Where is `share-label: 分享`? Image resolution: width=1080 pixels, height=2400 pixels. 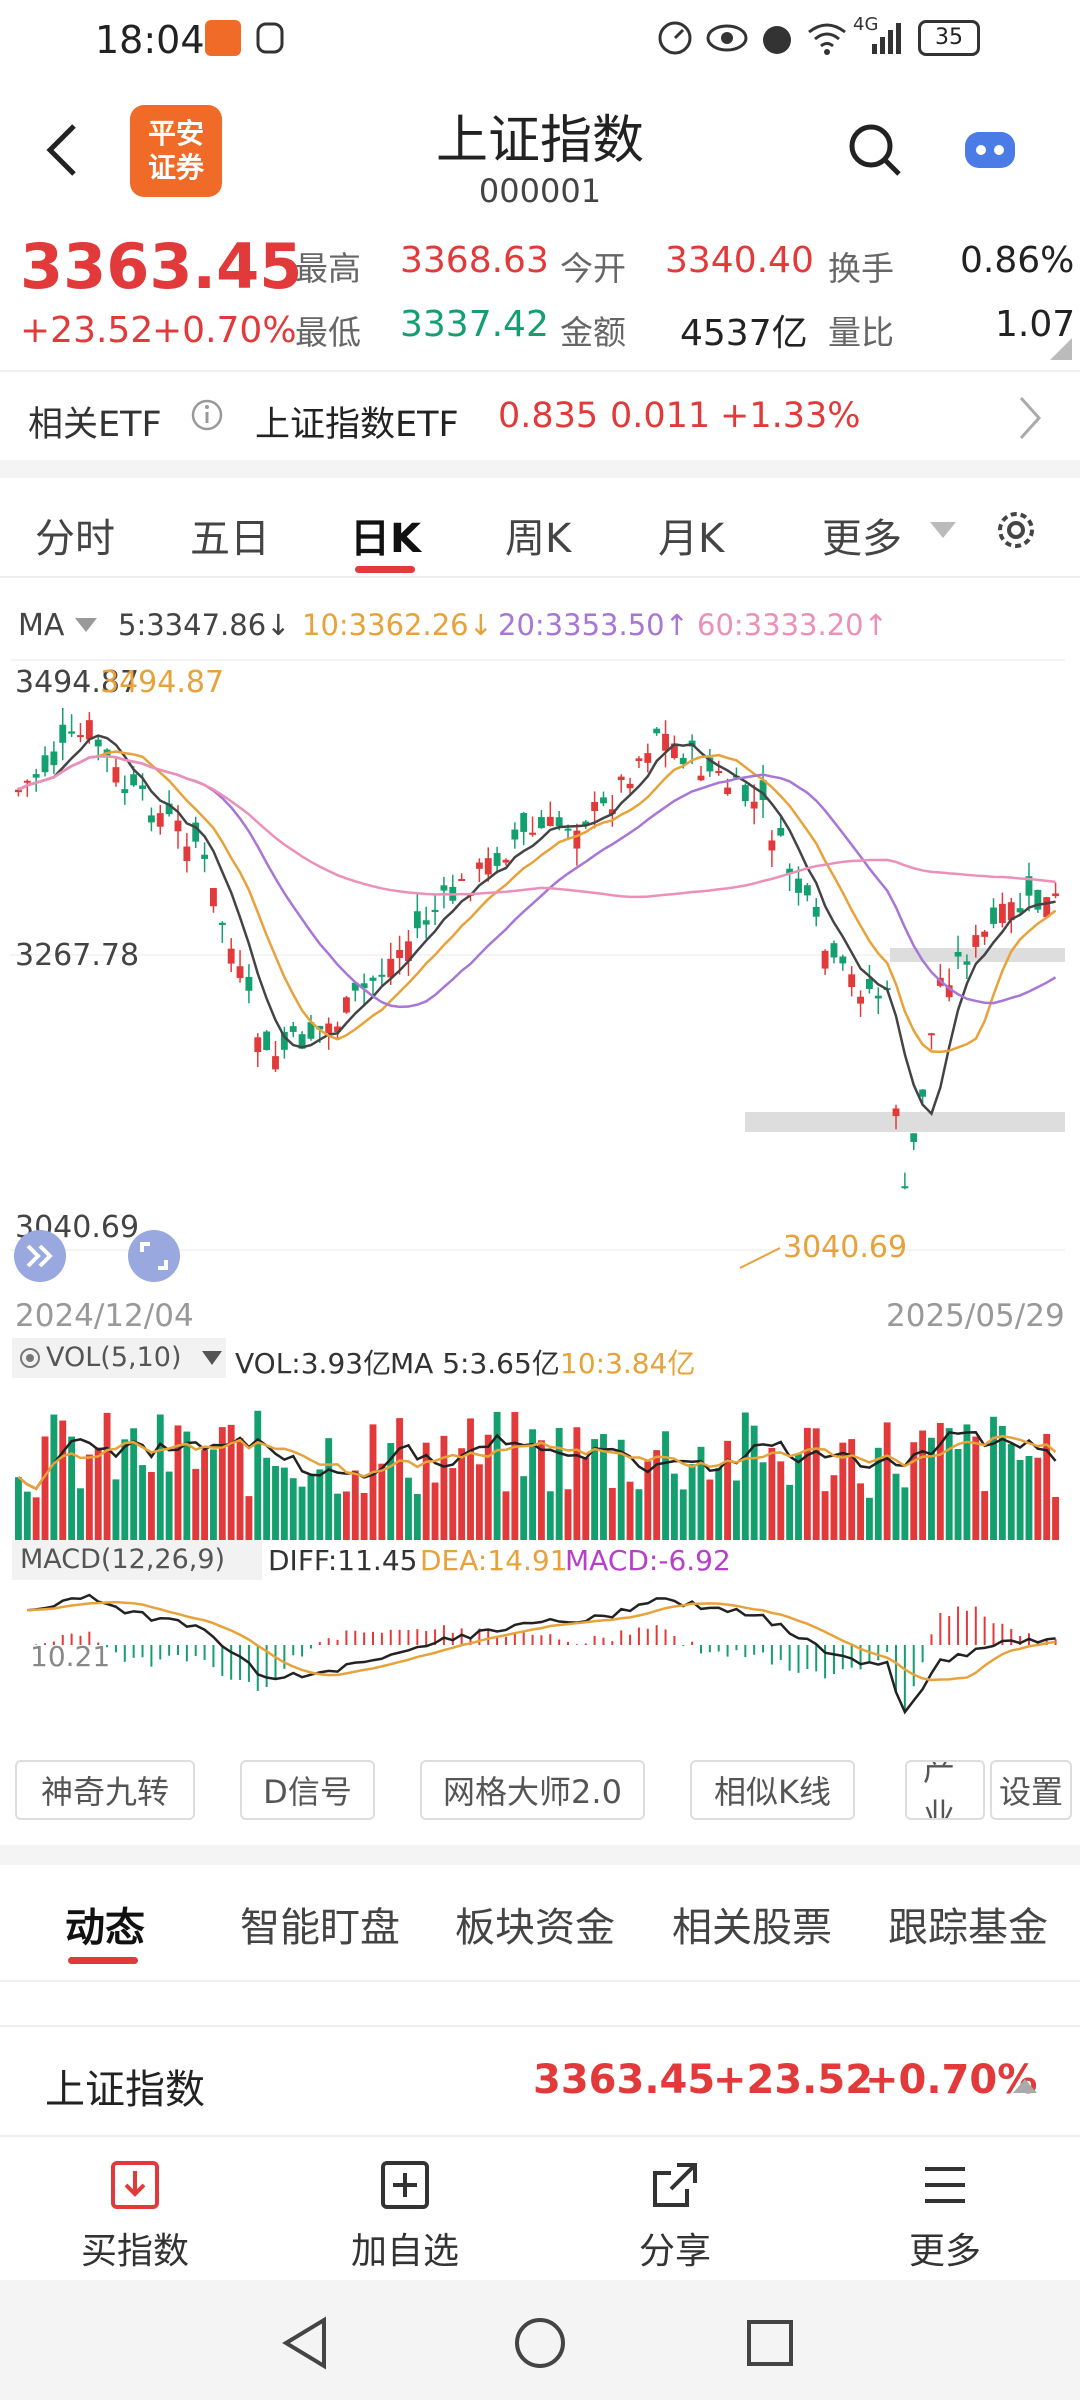
share-label: 分享 is located at coordinates (674, 2251).